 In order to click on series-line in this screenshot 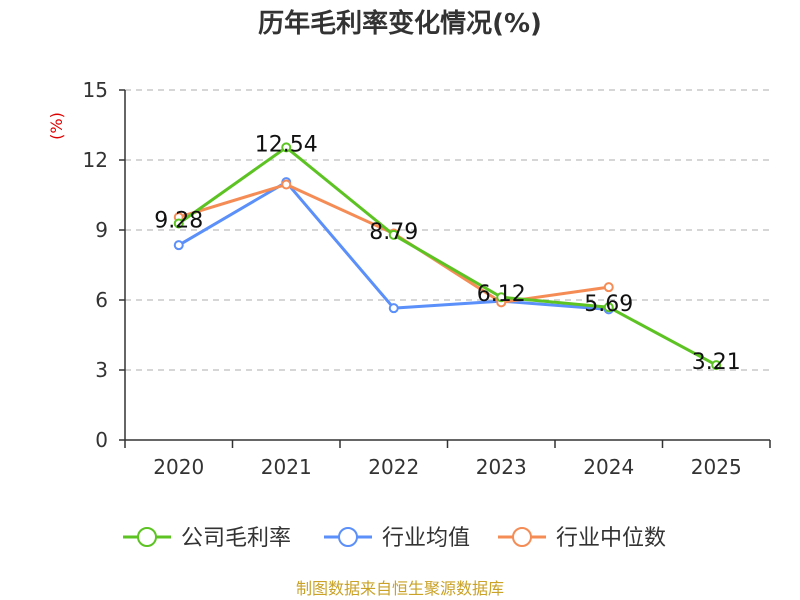, I will do `click(393, 245)`.